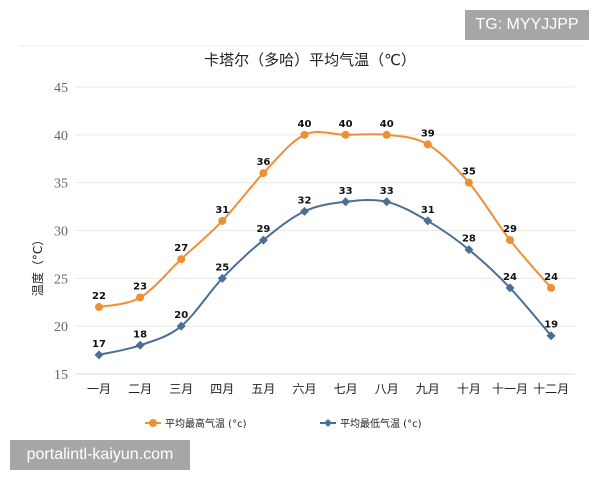 The width and height of the screenshot is (600, 480). Describe the element at coordinates (469, 239) in the screenshot. I see `data-label: 28` at that location.